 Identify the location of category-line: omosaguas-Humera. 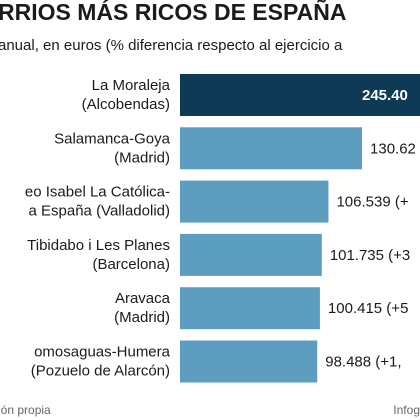
(102, 351).